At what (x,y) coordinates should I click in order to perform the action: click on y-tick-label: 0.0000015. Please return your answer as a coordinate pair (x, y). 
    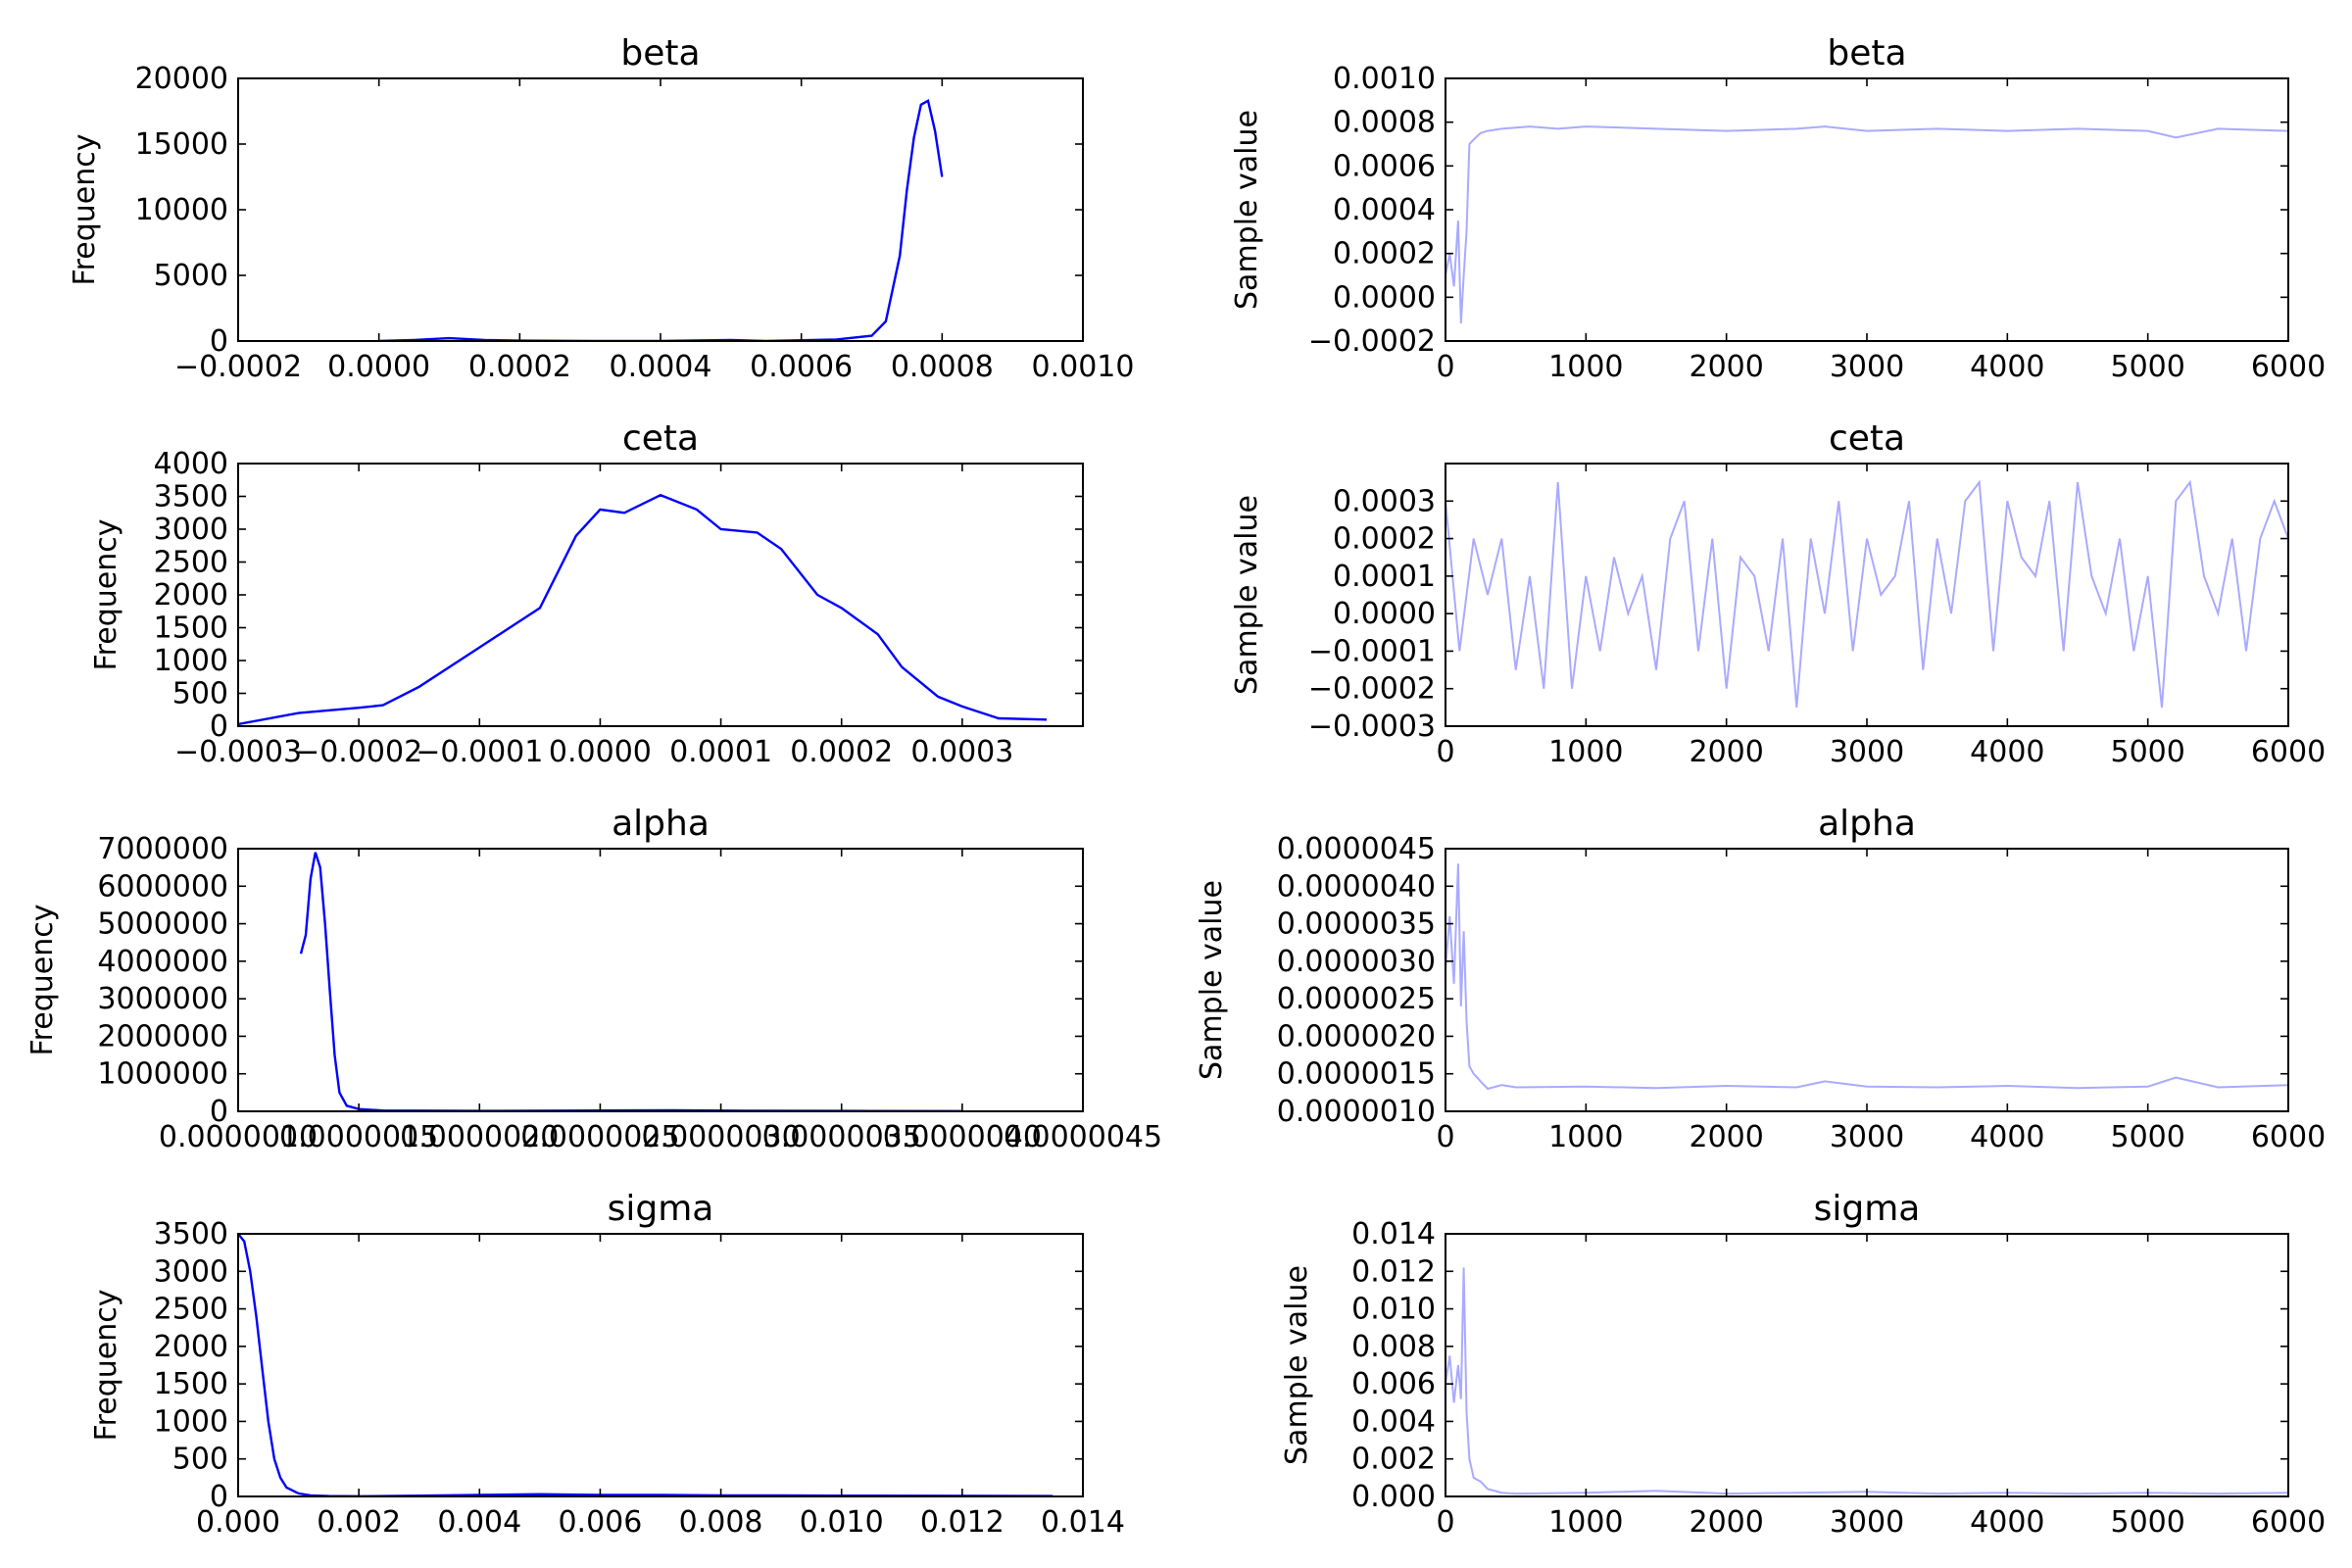
    Looking at the image, I should click on (1356, 1074).